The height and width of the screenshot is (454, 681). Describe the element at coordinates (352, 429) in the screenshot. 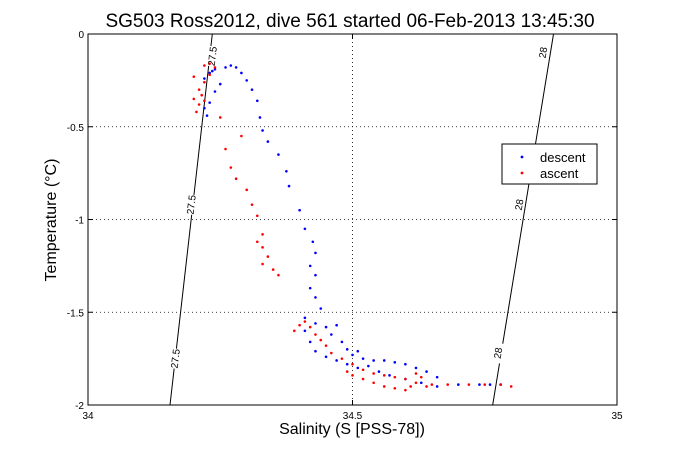

I see `x-axis-label: Salinity (S [PSS-78])` at that location.